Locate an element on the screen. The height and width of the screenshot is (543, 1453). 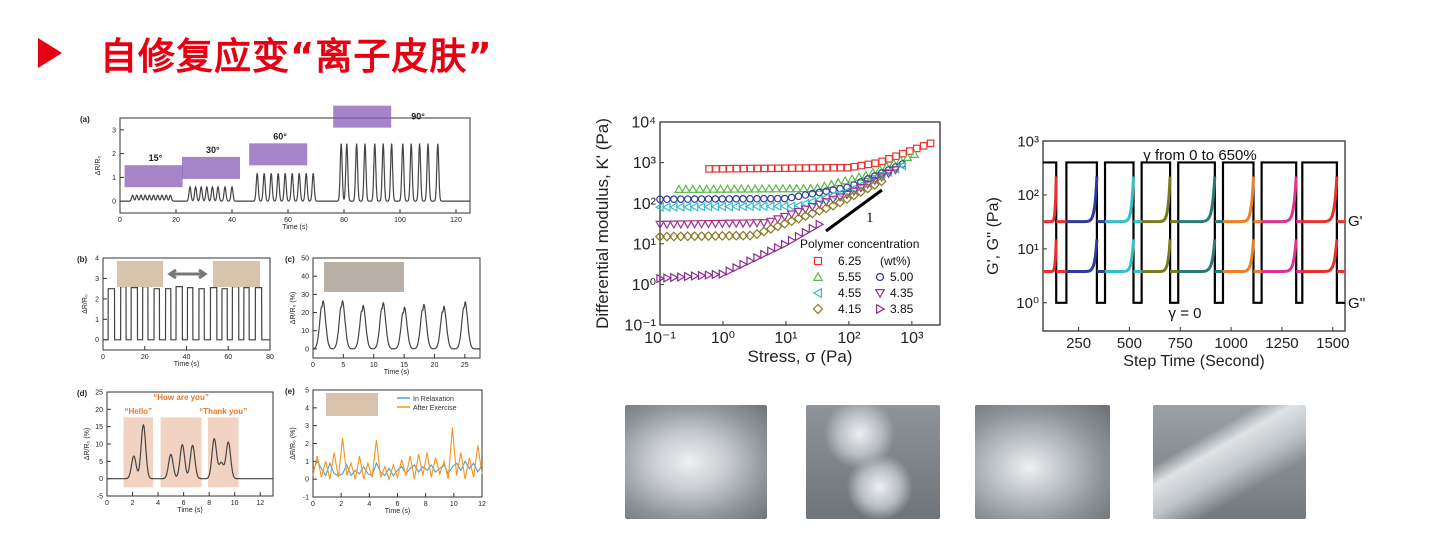
y-tick-label: 4 is located at coordinates (307, 408).